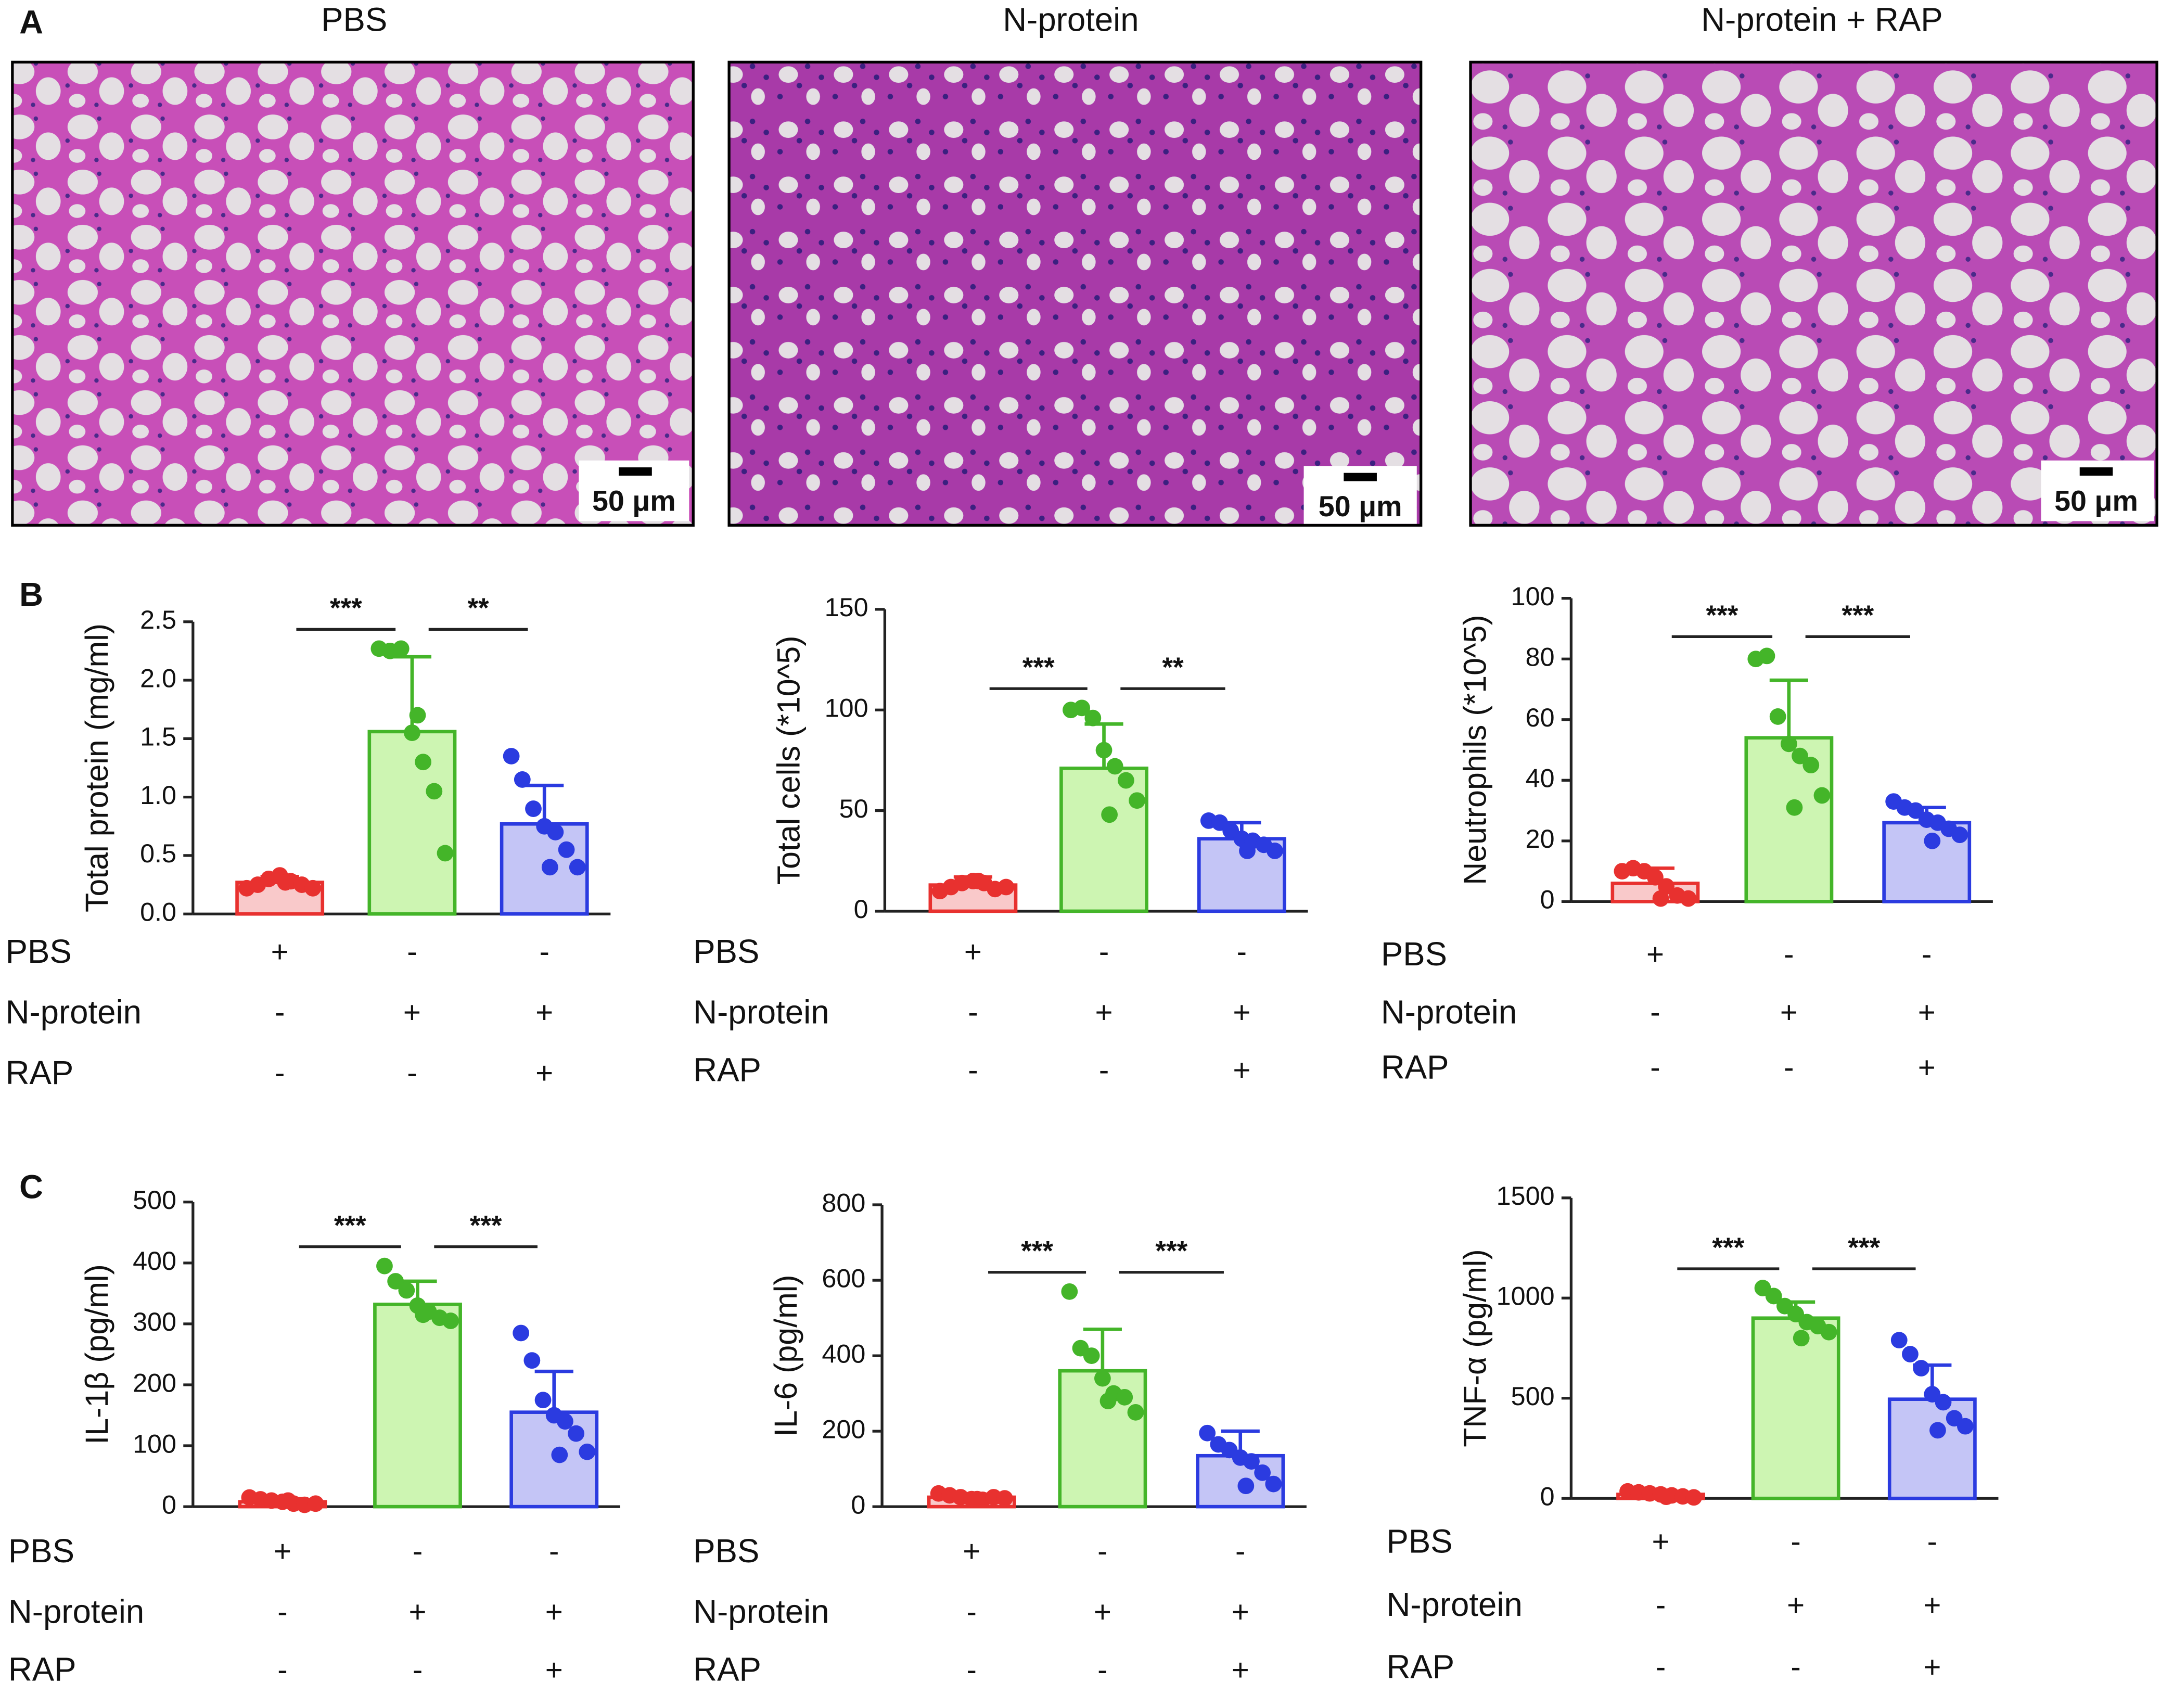 The image size is (2161, 1708). What do you see at coordinates (634, 501) in the screenshot?
I see `scale-label: 50 μm` at bounding box center [634, 501].